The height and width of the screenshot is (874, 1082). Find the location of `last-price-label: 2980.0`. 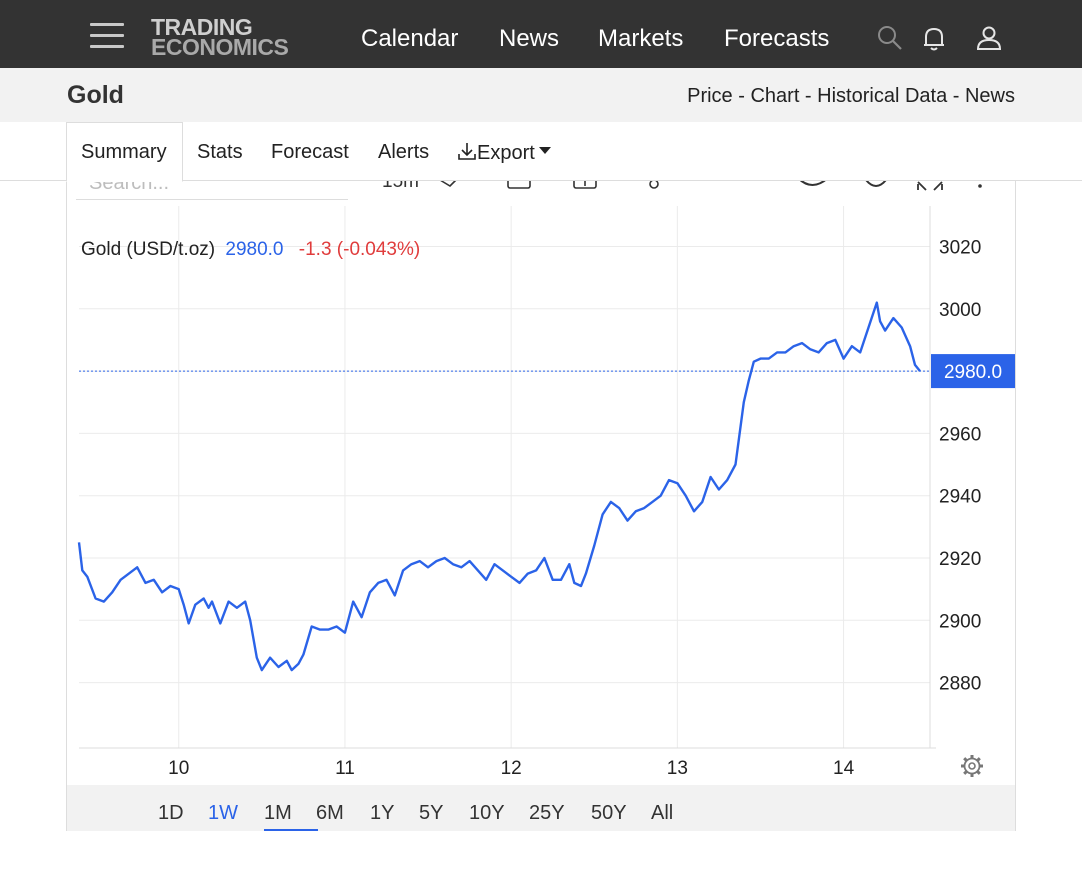

last-price-label: 2980.0 is located at coordinates (973, 372).